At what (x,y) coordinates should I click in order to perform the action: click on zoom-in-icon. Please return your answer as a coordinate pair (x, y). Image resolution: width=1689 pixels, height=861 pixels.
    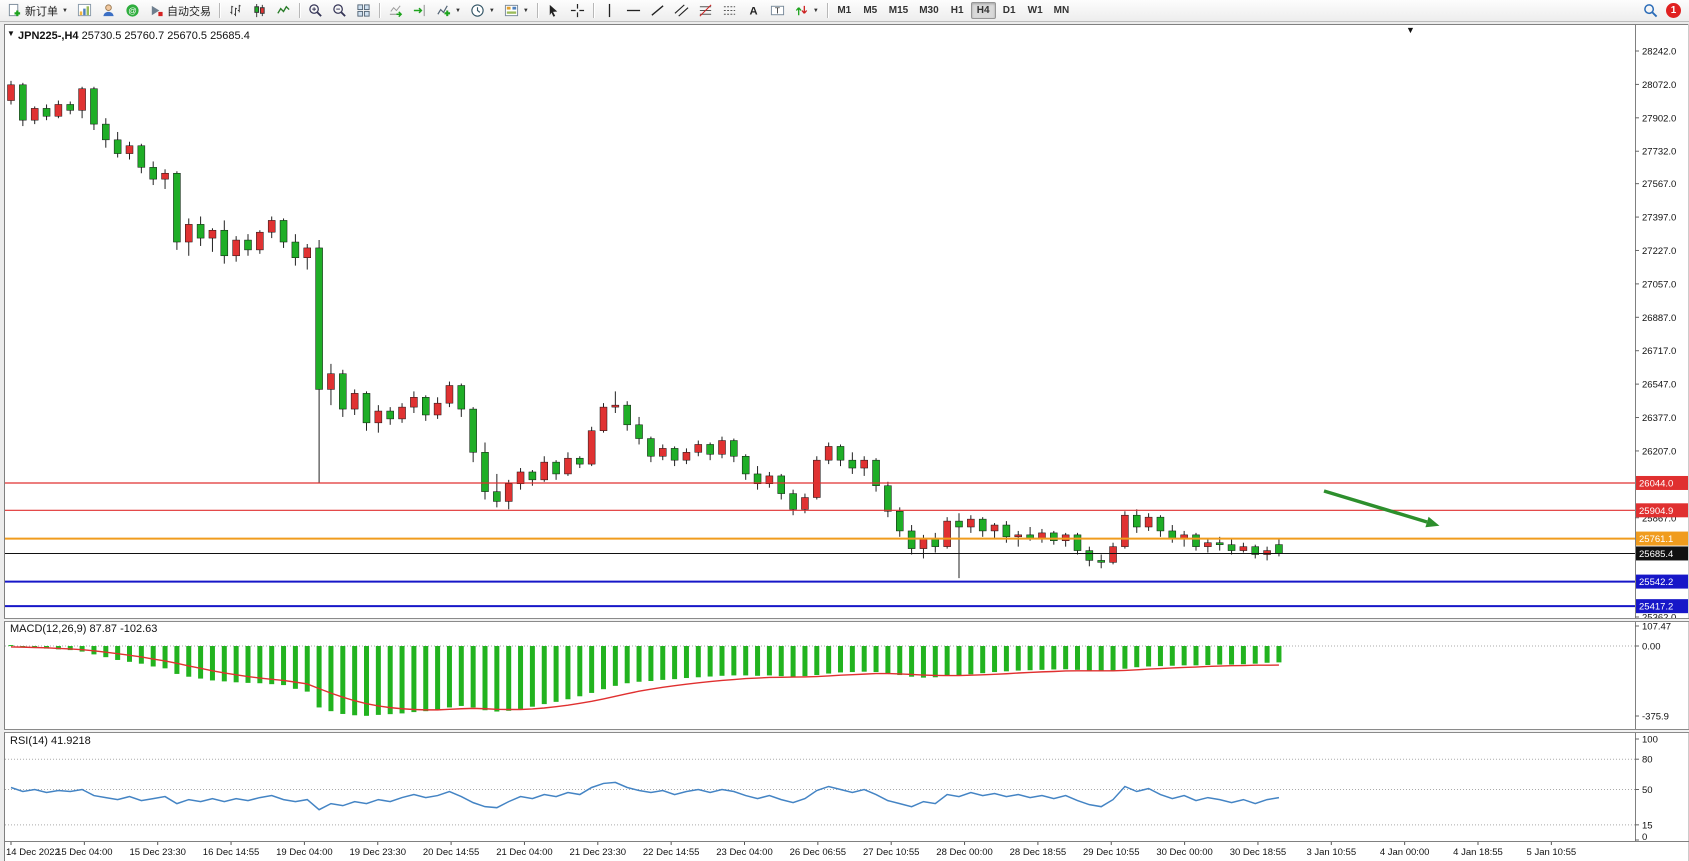
    Looking at the image, I should click on (315, 10).